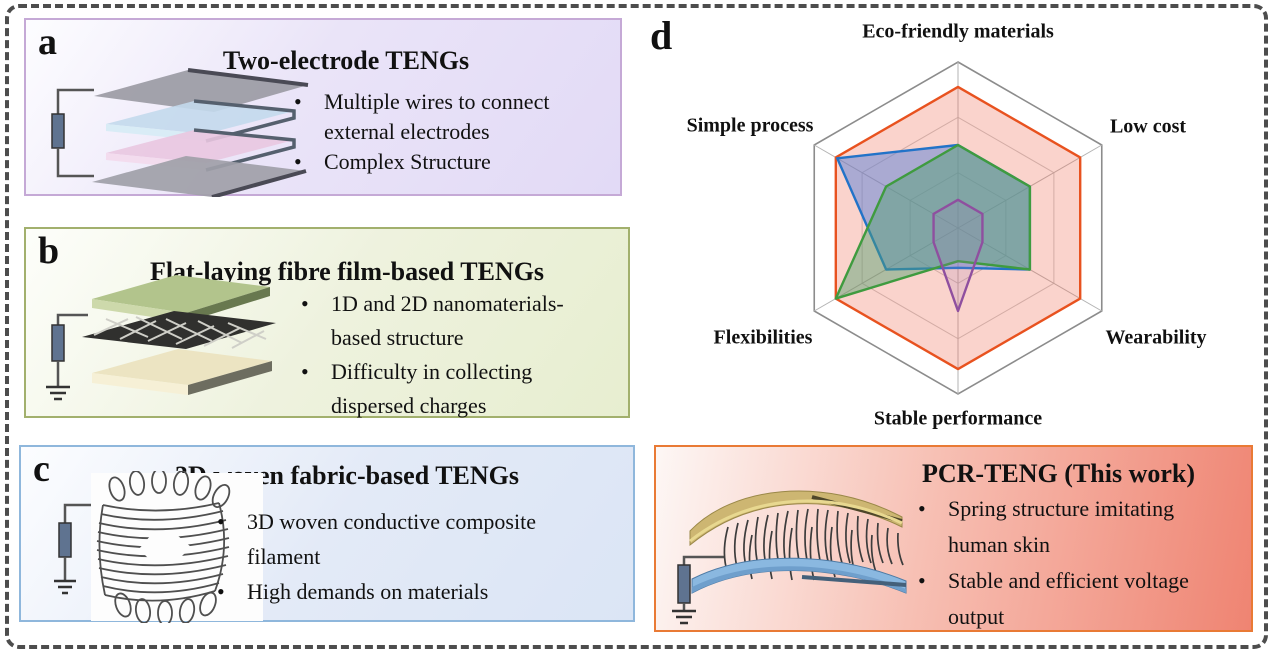 This screenshot has width=1269, height=649. I want to click on panel-a-letter: a, so click(47, 42).